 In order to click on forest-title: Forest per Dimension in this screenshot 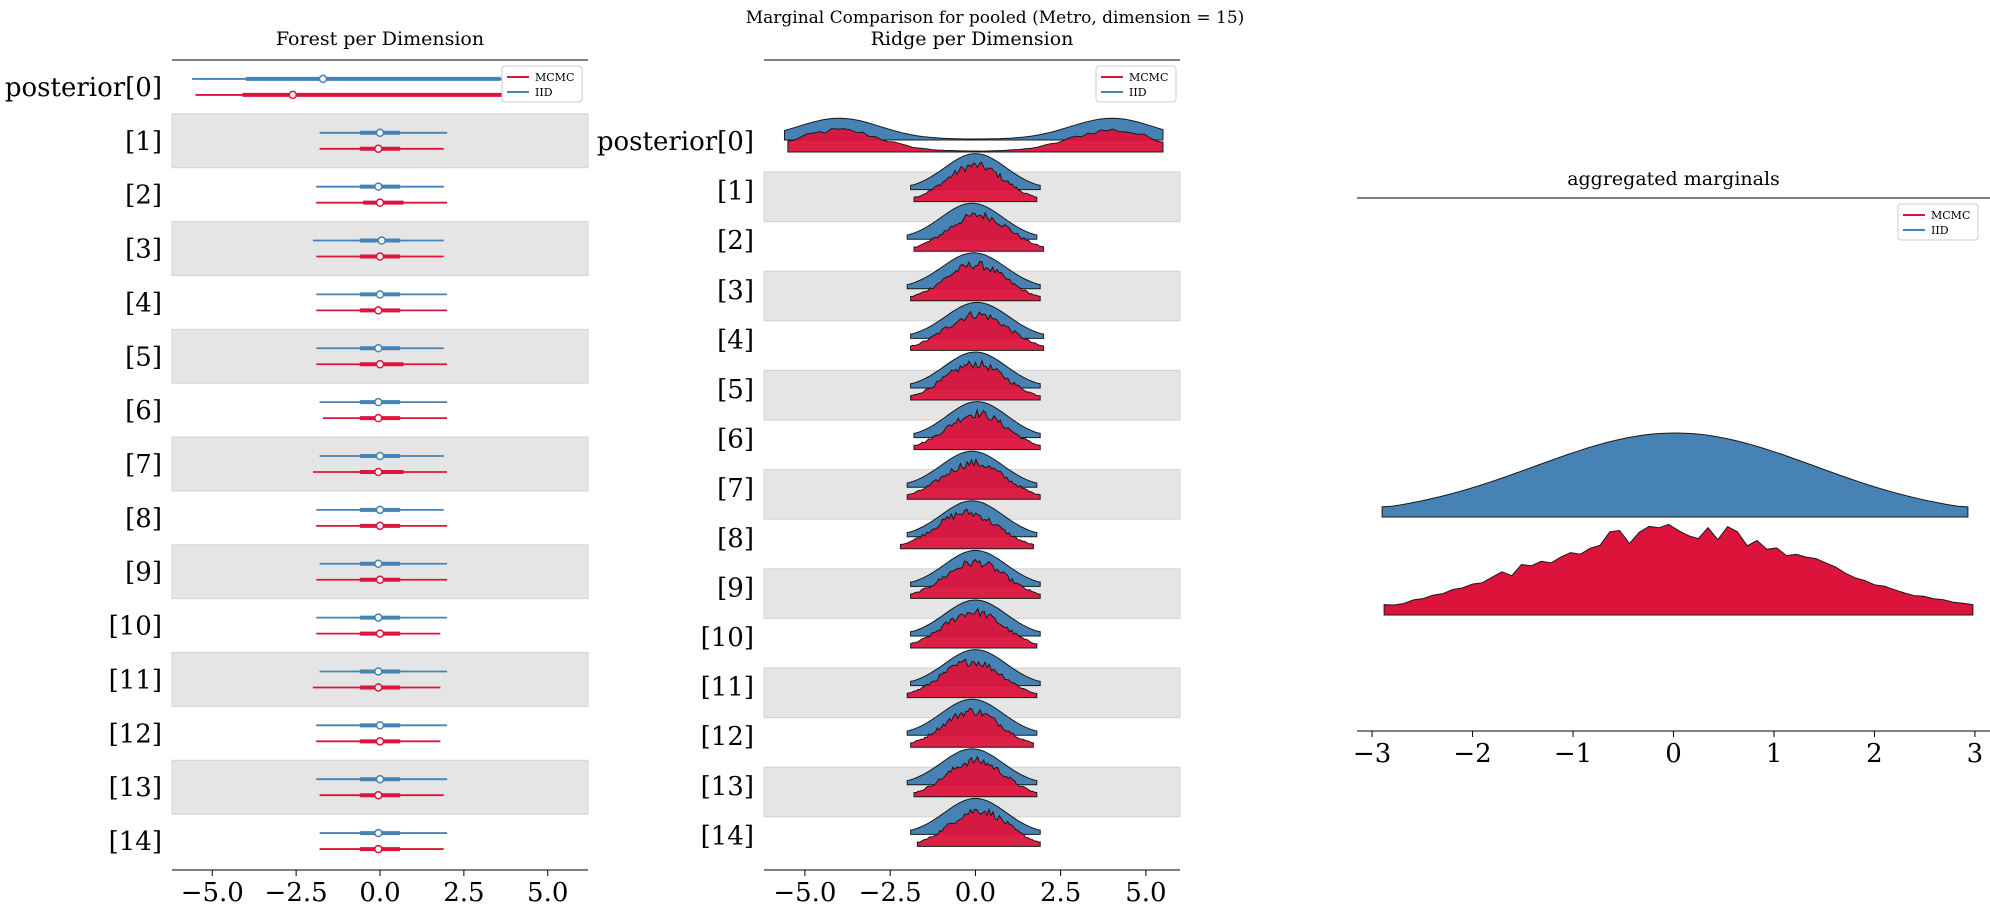, I will do `click(380, 39)`.